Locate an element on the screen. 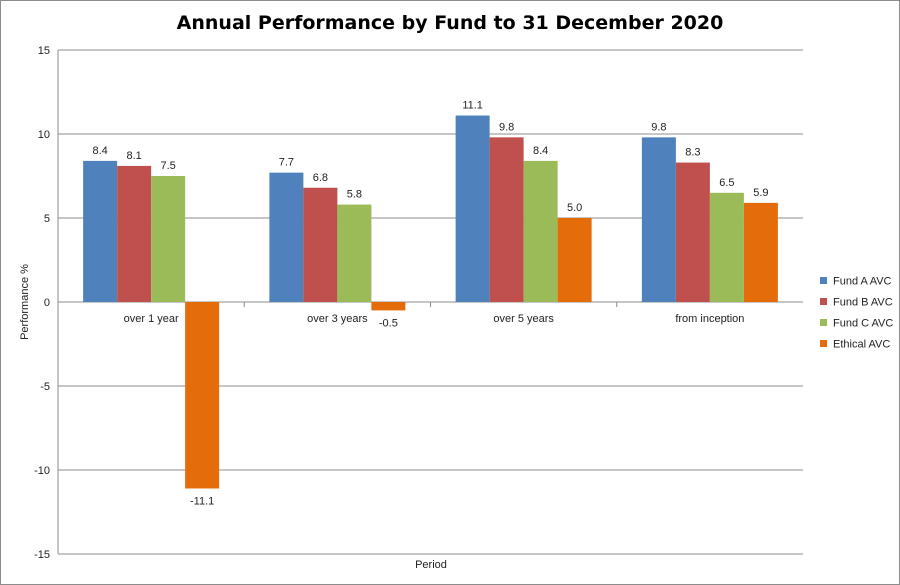 This screenshot has width=900, height=585. category-label: over 5 years is located at coordinates (523, 319).